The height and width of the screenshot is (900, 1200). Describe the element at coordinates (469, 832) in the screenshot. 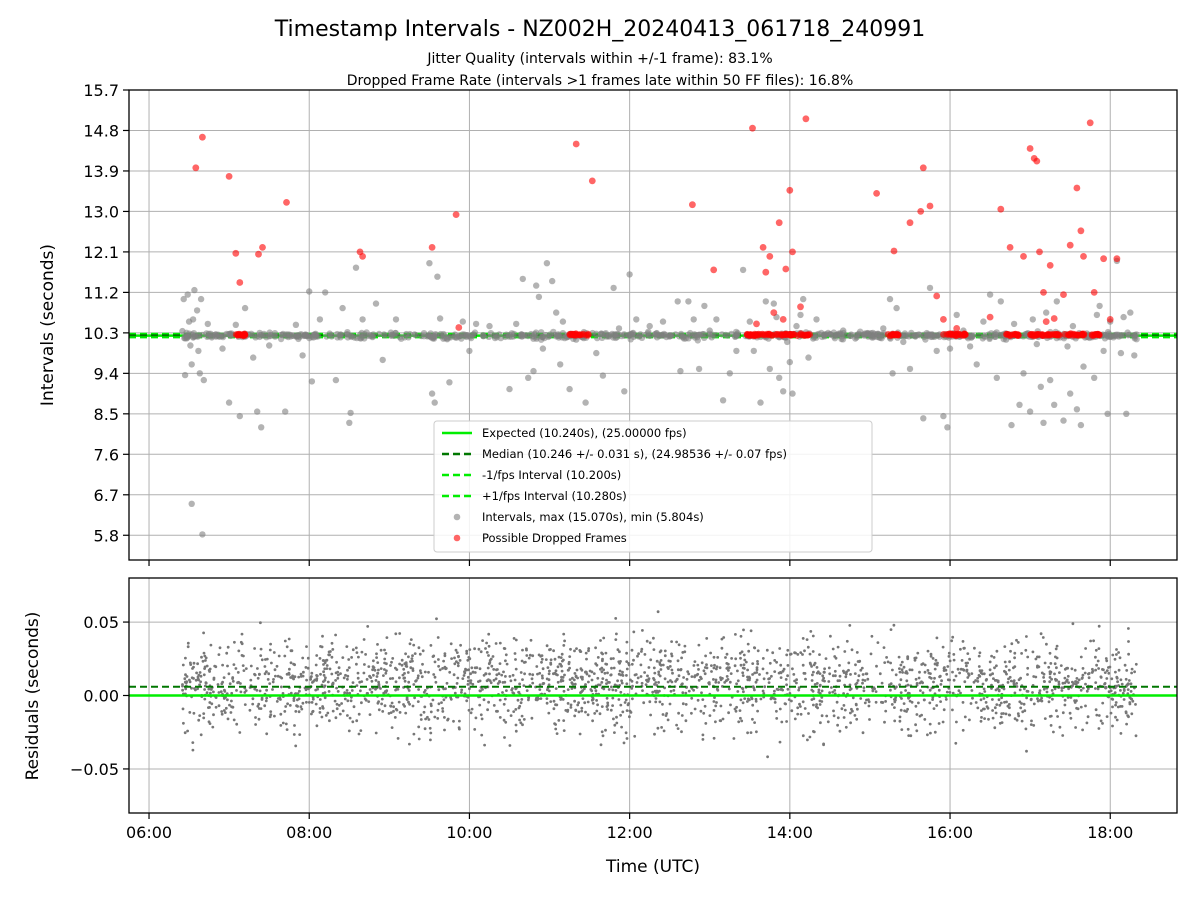

I see `x-tick-label: 10:00` at that location.